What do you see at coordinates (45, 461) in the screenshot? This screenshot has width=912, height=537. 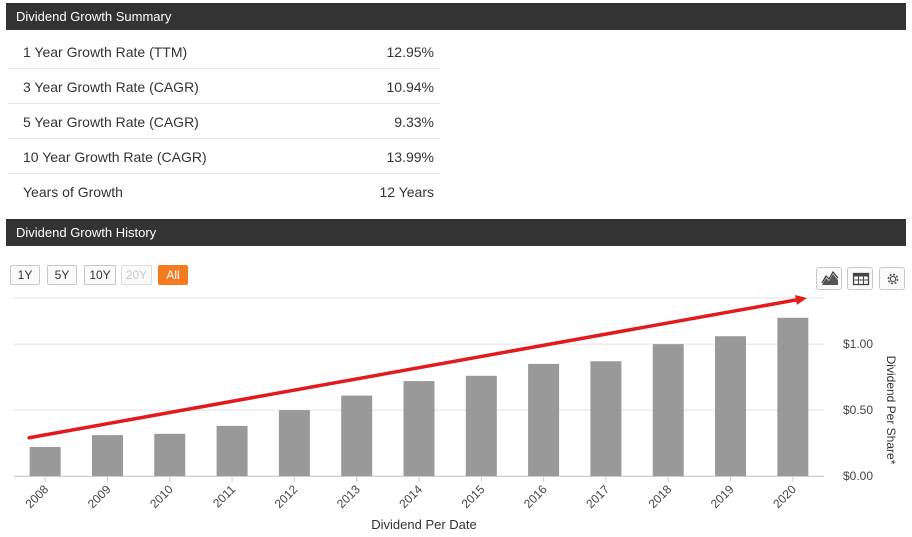 I see `bar-2008` at bounding box center [45, 461].